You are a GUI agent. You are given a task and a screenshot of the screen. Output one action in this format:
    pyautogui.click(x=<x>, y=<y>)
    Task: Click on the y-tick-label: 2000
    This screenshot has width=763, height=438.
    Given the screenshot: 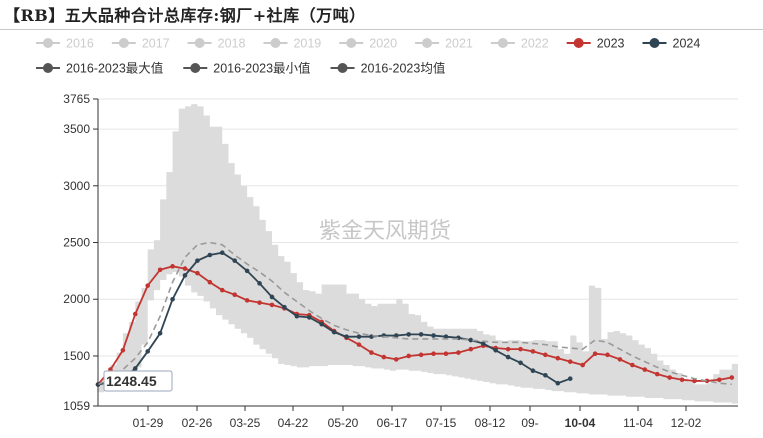 What is the action you would take?
    pyautogui.click(x=76, y=299)
    